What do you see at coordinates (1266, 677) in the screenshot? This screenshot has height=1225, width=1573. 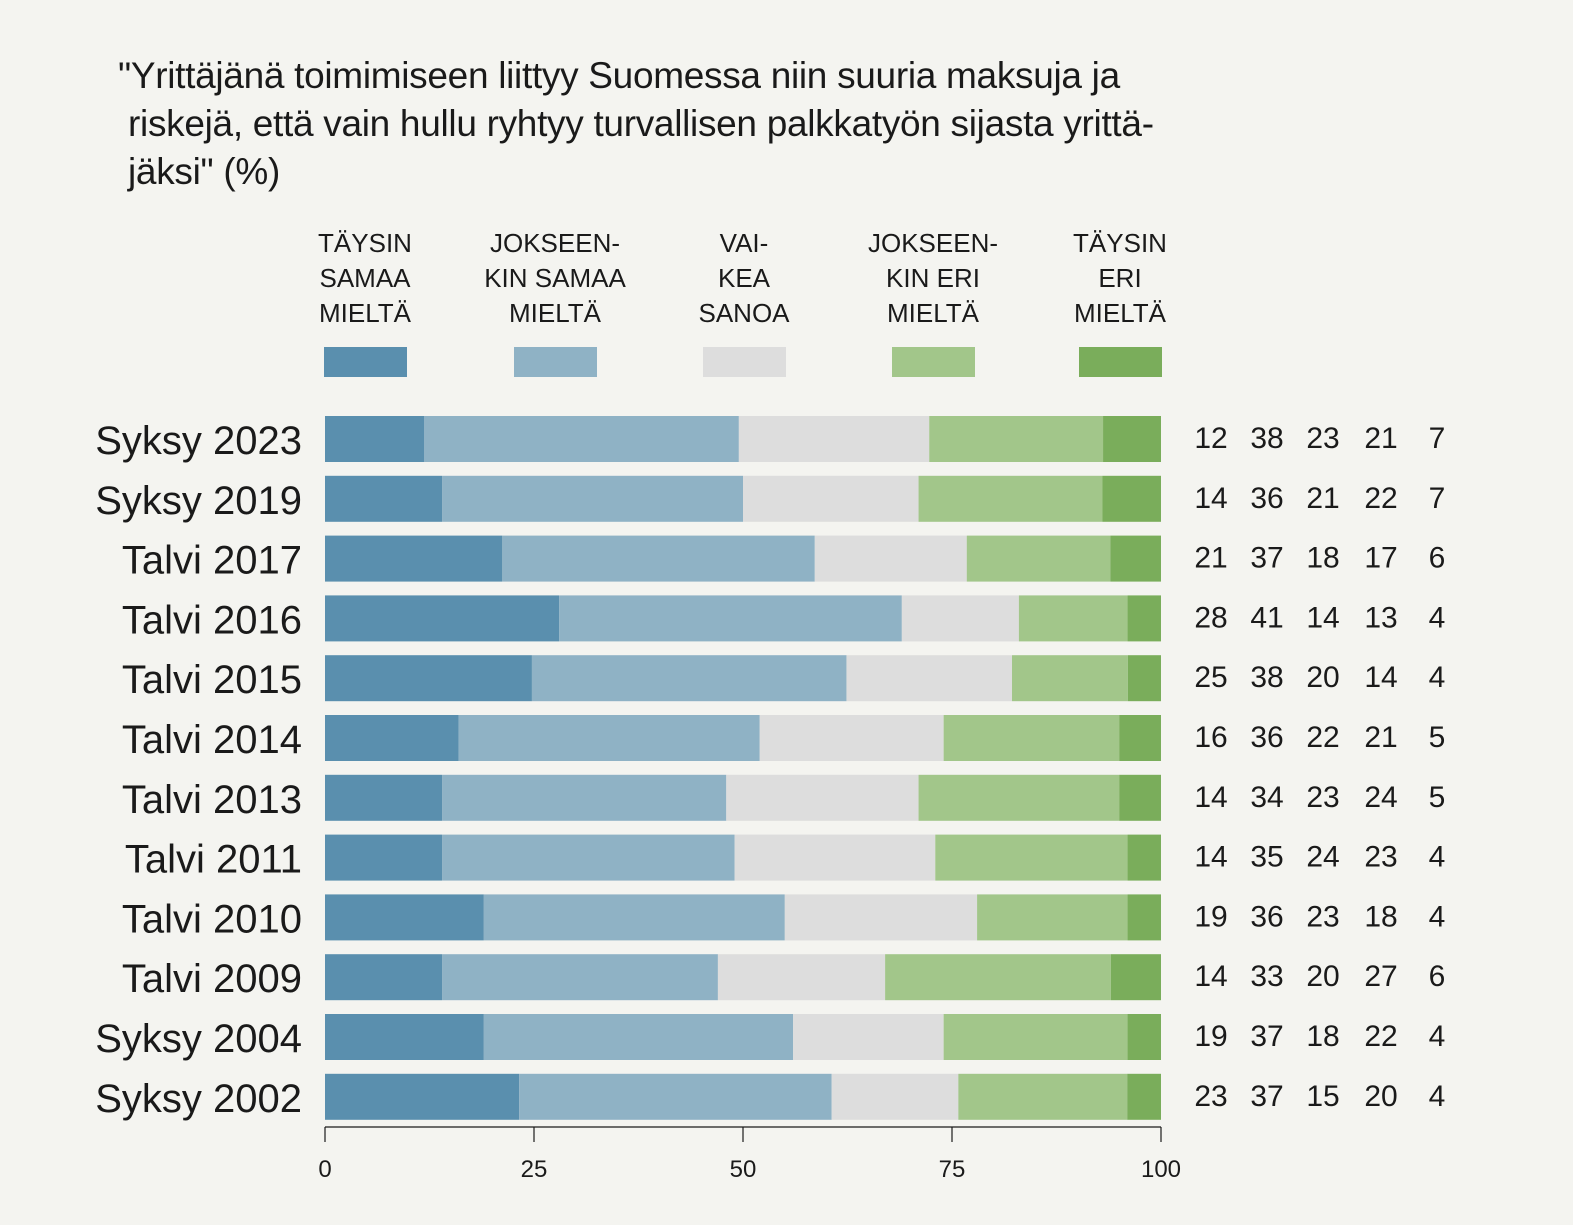 I see `value-label: 38` at bounding box center [1266, 677].